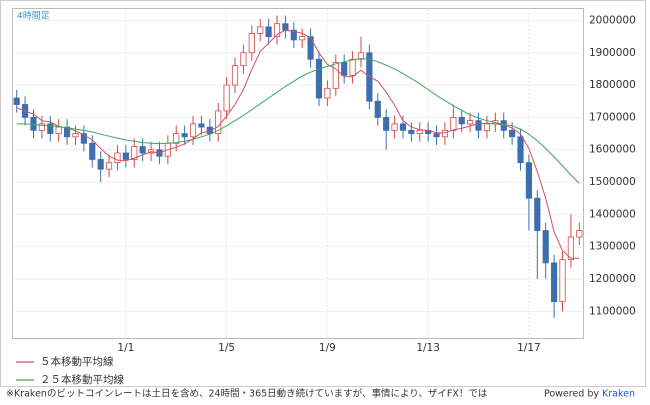 The image size is (650, 405). I want to click on y-tick-label: 1200000, so click(612, 279).